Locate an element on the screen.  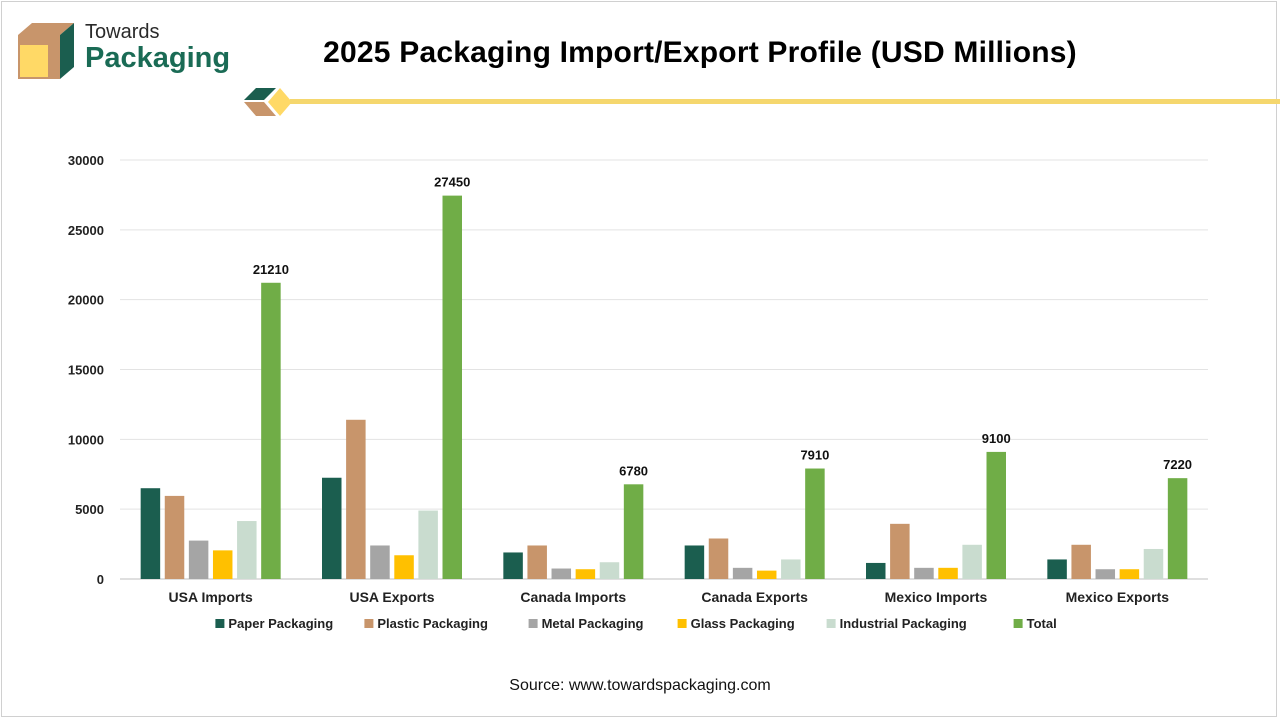
diamond-decoration-icon is located at coordinates (268, 102).